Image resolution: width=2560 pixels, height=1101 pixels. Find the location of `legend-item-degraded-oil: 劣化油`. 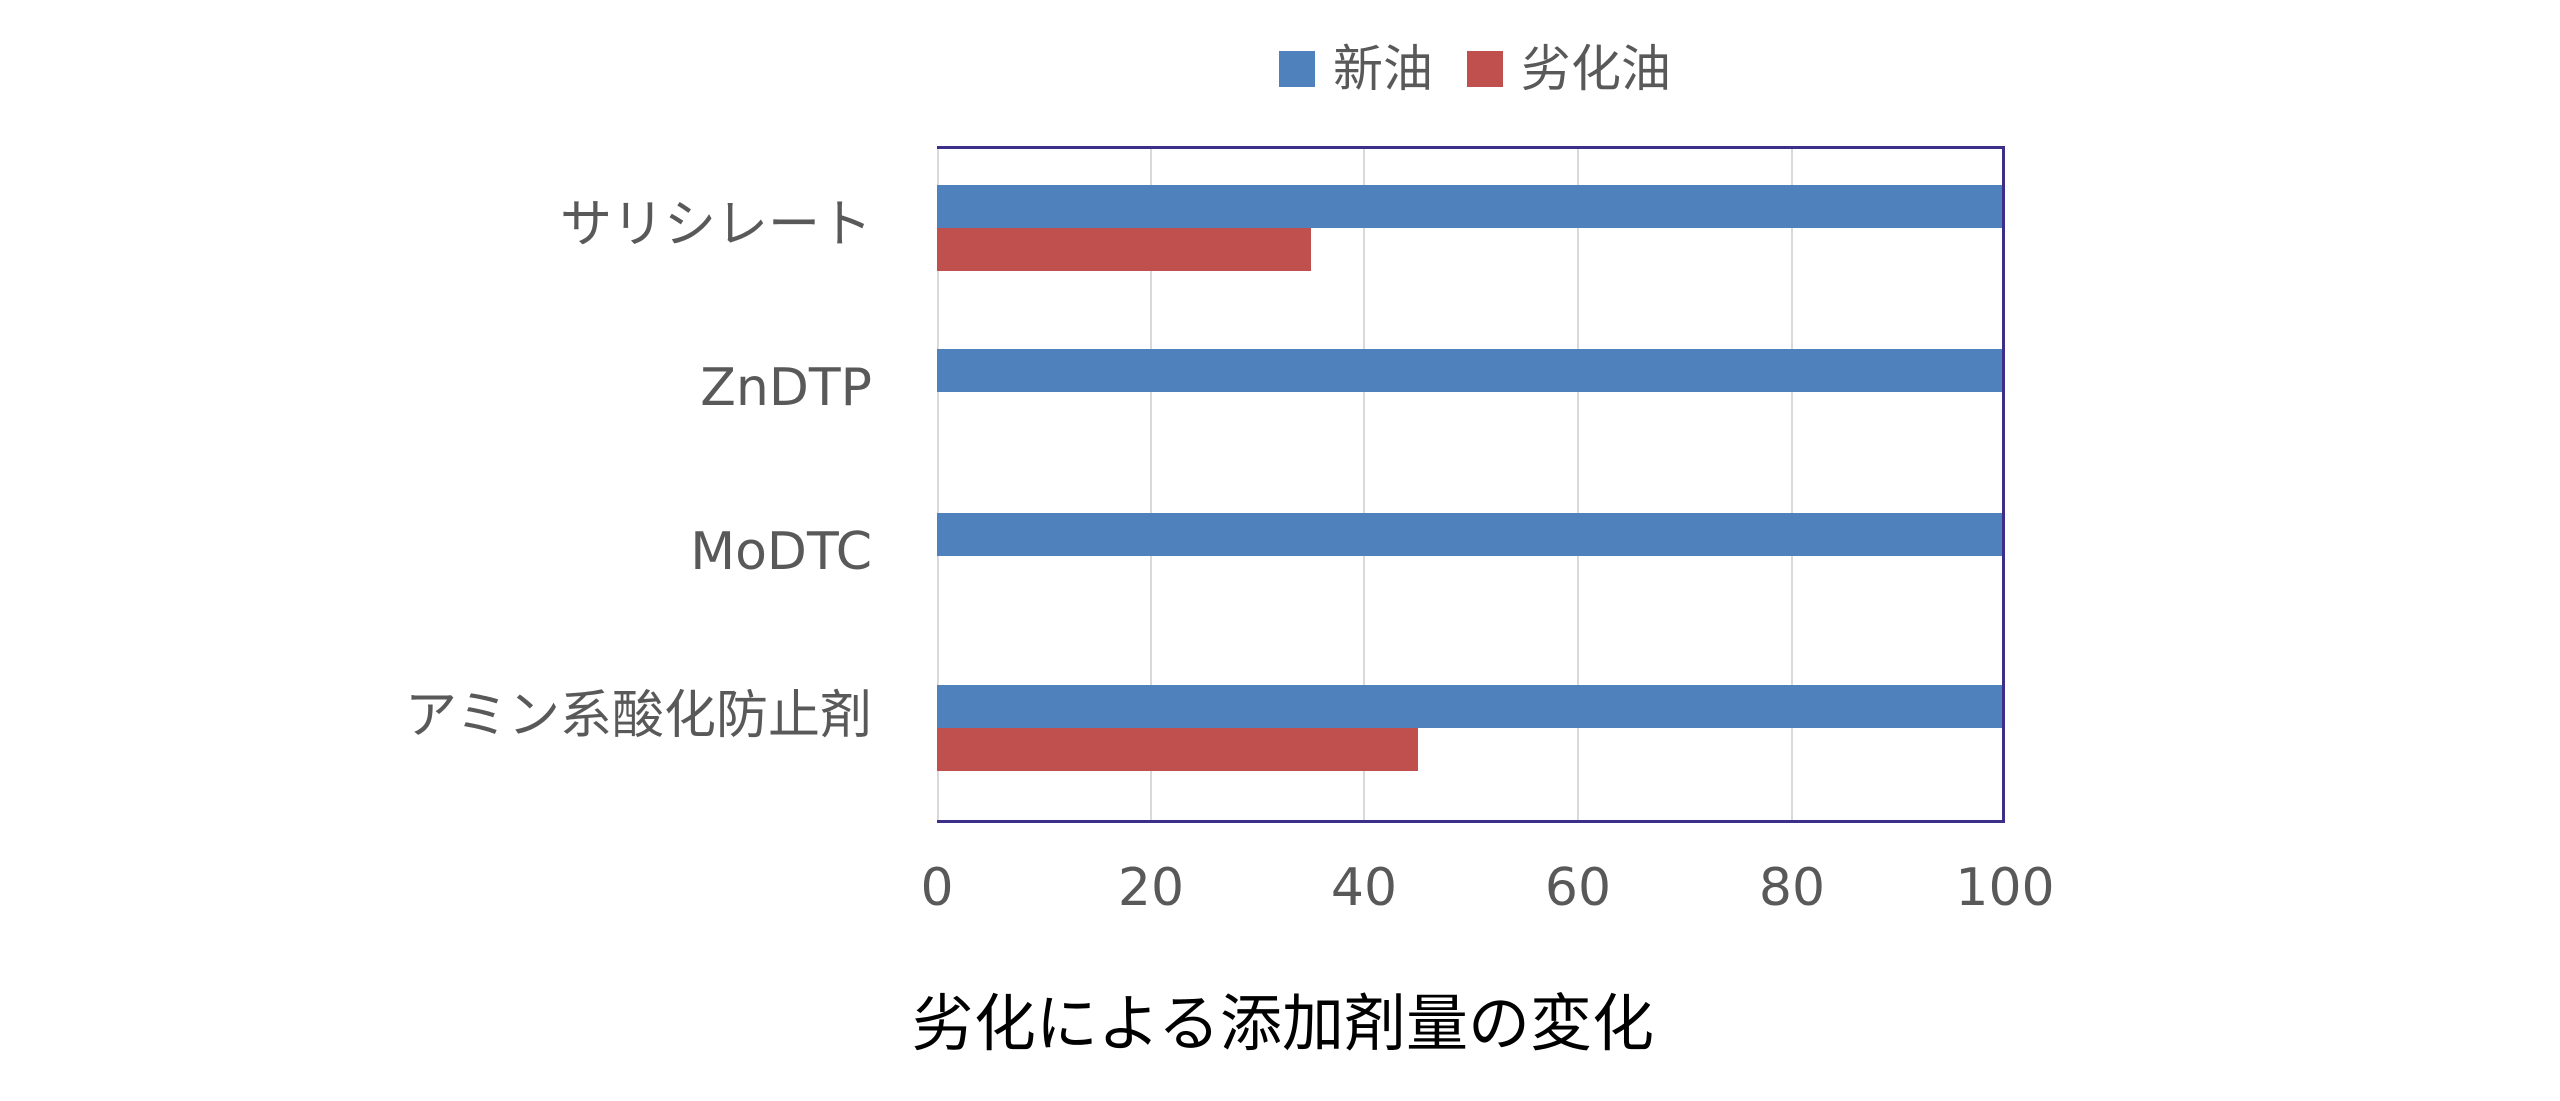

legend-item-degraded-oil: 劣化油 is located at coordinates (1569, 69).